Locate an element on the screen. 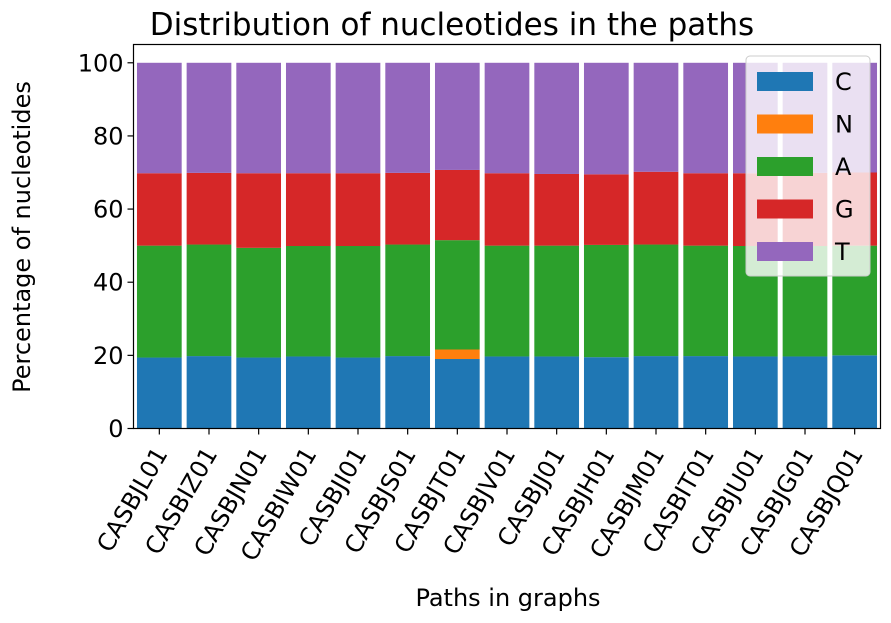 This screenshot has width=891, height=623. y-axis: 0 20 40 60 80 100 is located at coordinates (106, 246).